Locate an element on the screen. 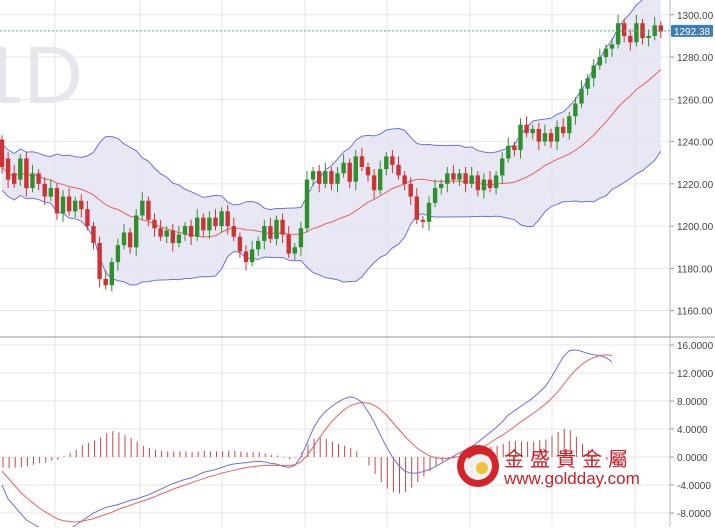 The width and height of the screenshot is (715, 532). logo-coin-icon is located at coordinates (482, 468).